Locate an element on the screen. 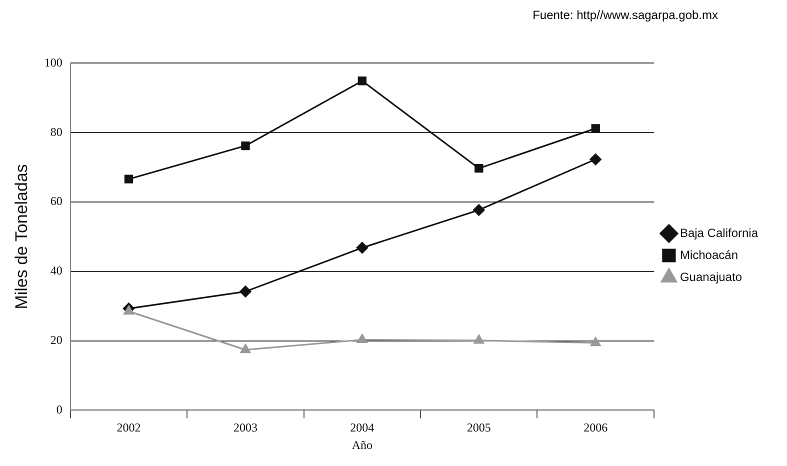 The height and width of the screenshot is (466, 787). y-tick-label: 100 is located at coordinates (53, 62).